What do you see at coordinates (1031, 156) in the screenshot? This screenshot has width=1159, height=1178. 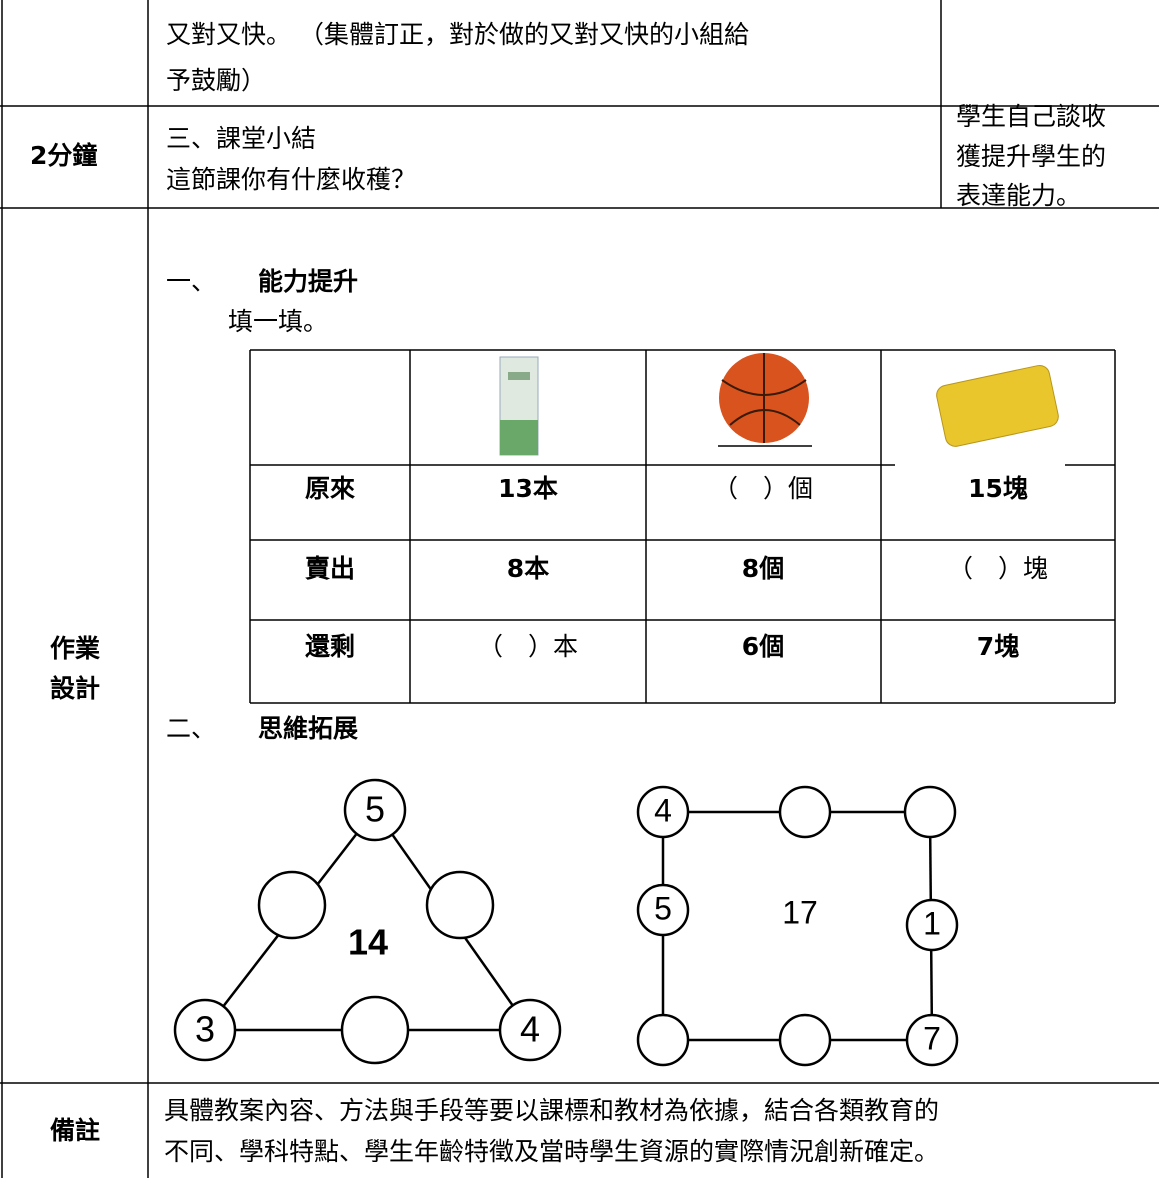 I see `note-line: 獲提升學生的` at bounding box center [1031, 156].